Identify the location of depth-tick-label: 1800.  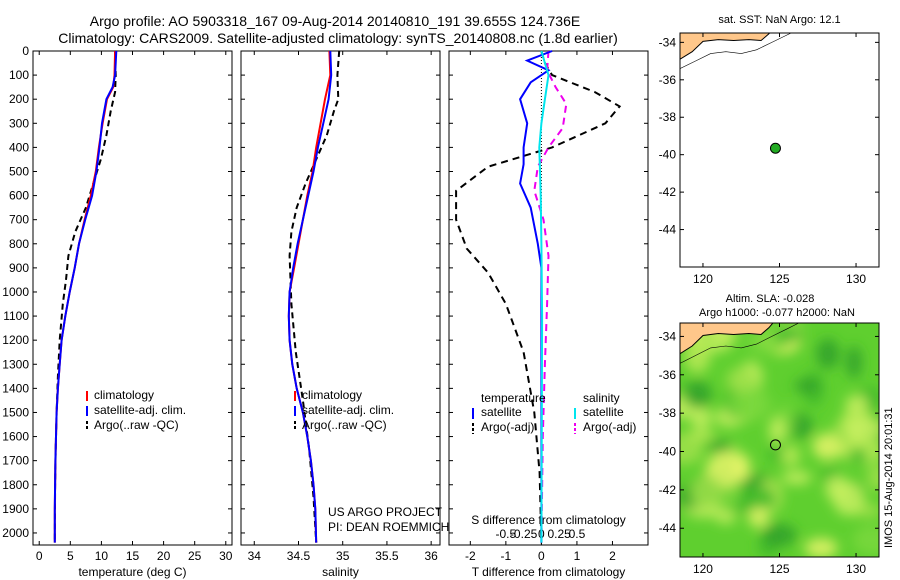
(15, 485).